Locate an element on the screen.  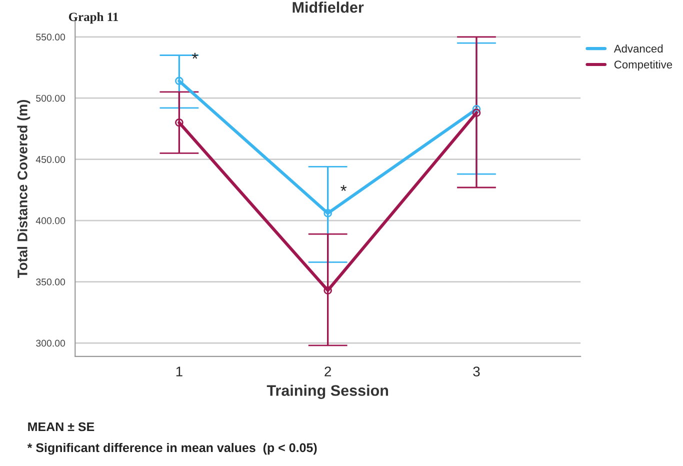
y-tick-label: 550.00 is located at coordinates (51, 37).